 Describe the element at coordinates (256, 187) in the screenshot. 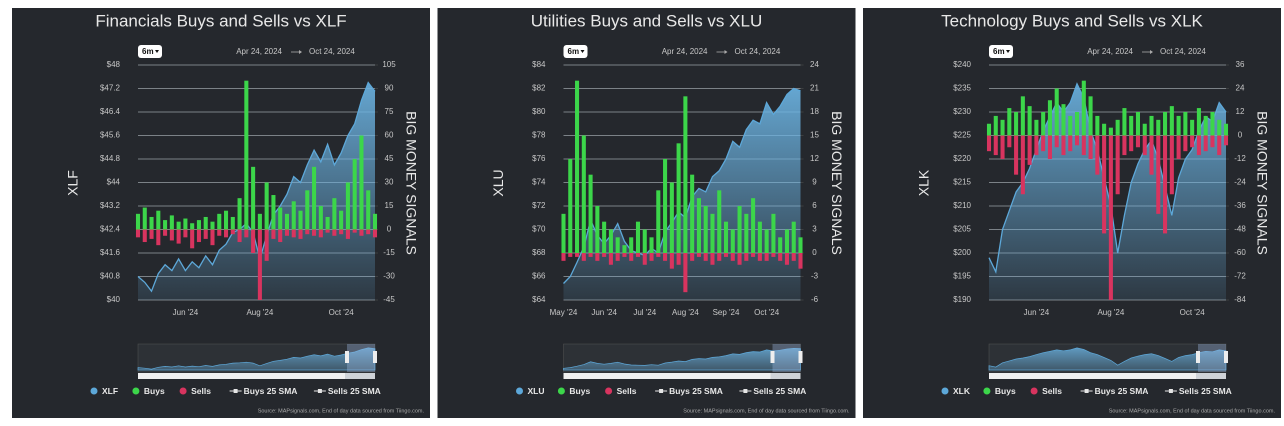

I see `price-line` at that location.